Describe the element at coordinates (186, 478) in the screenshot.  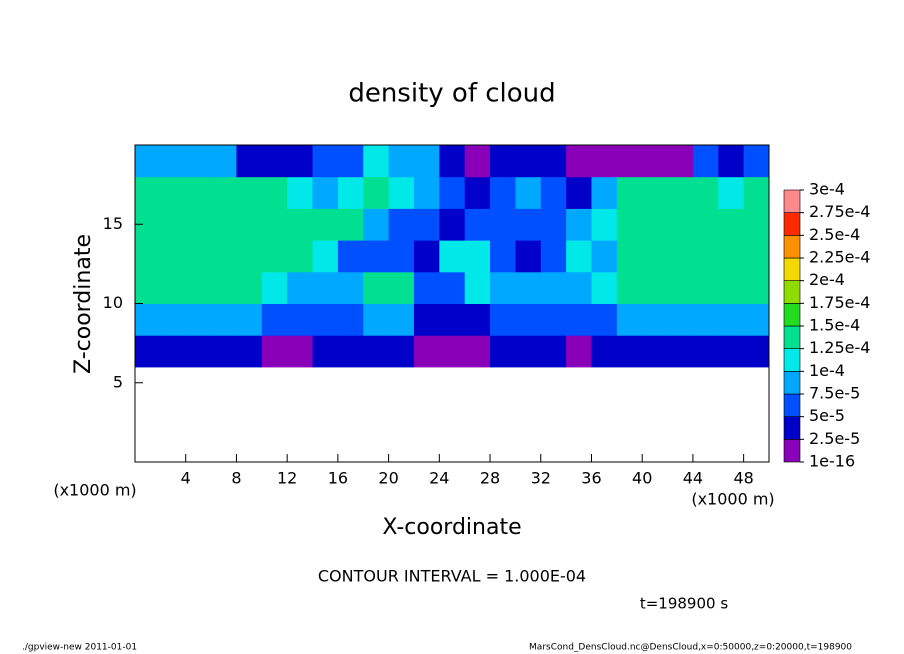
I see `x-tick-label: 4` at that location.